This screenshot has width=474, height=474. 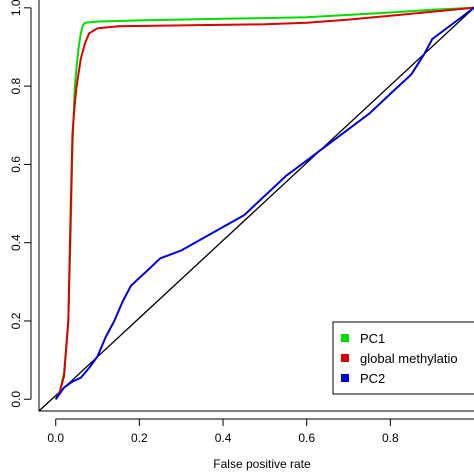 What do you see at coordinates (409, 358) in the screenshot?
I see `legend-label: global methylatio` at bounding box center [409, 358].